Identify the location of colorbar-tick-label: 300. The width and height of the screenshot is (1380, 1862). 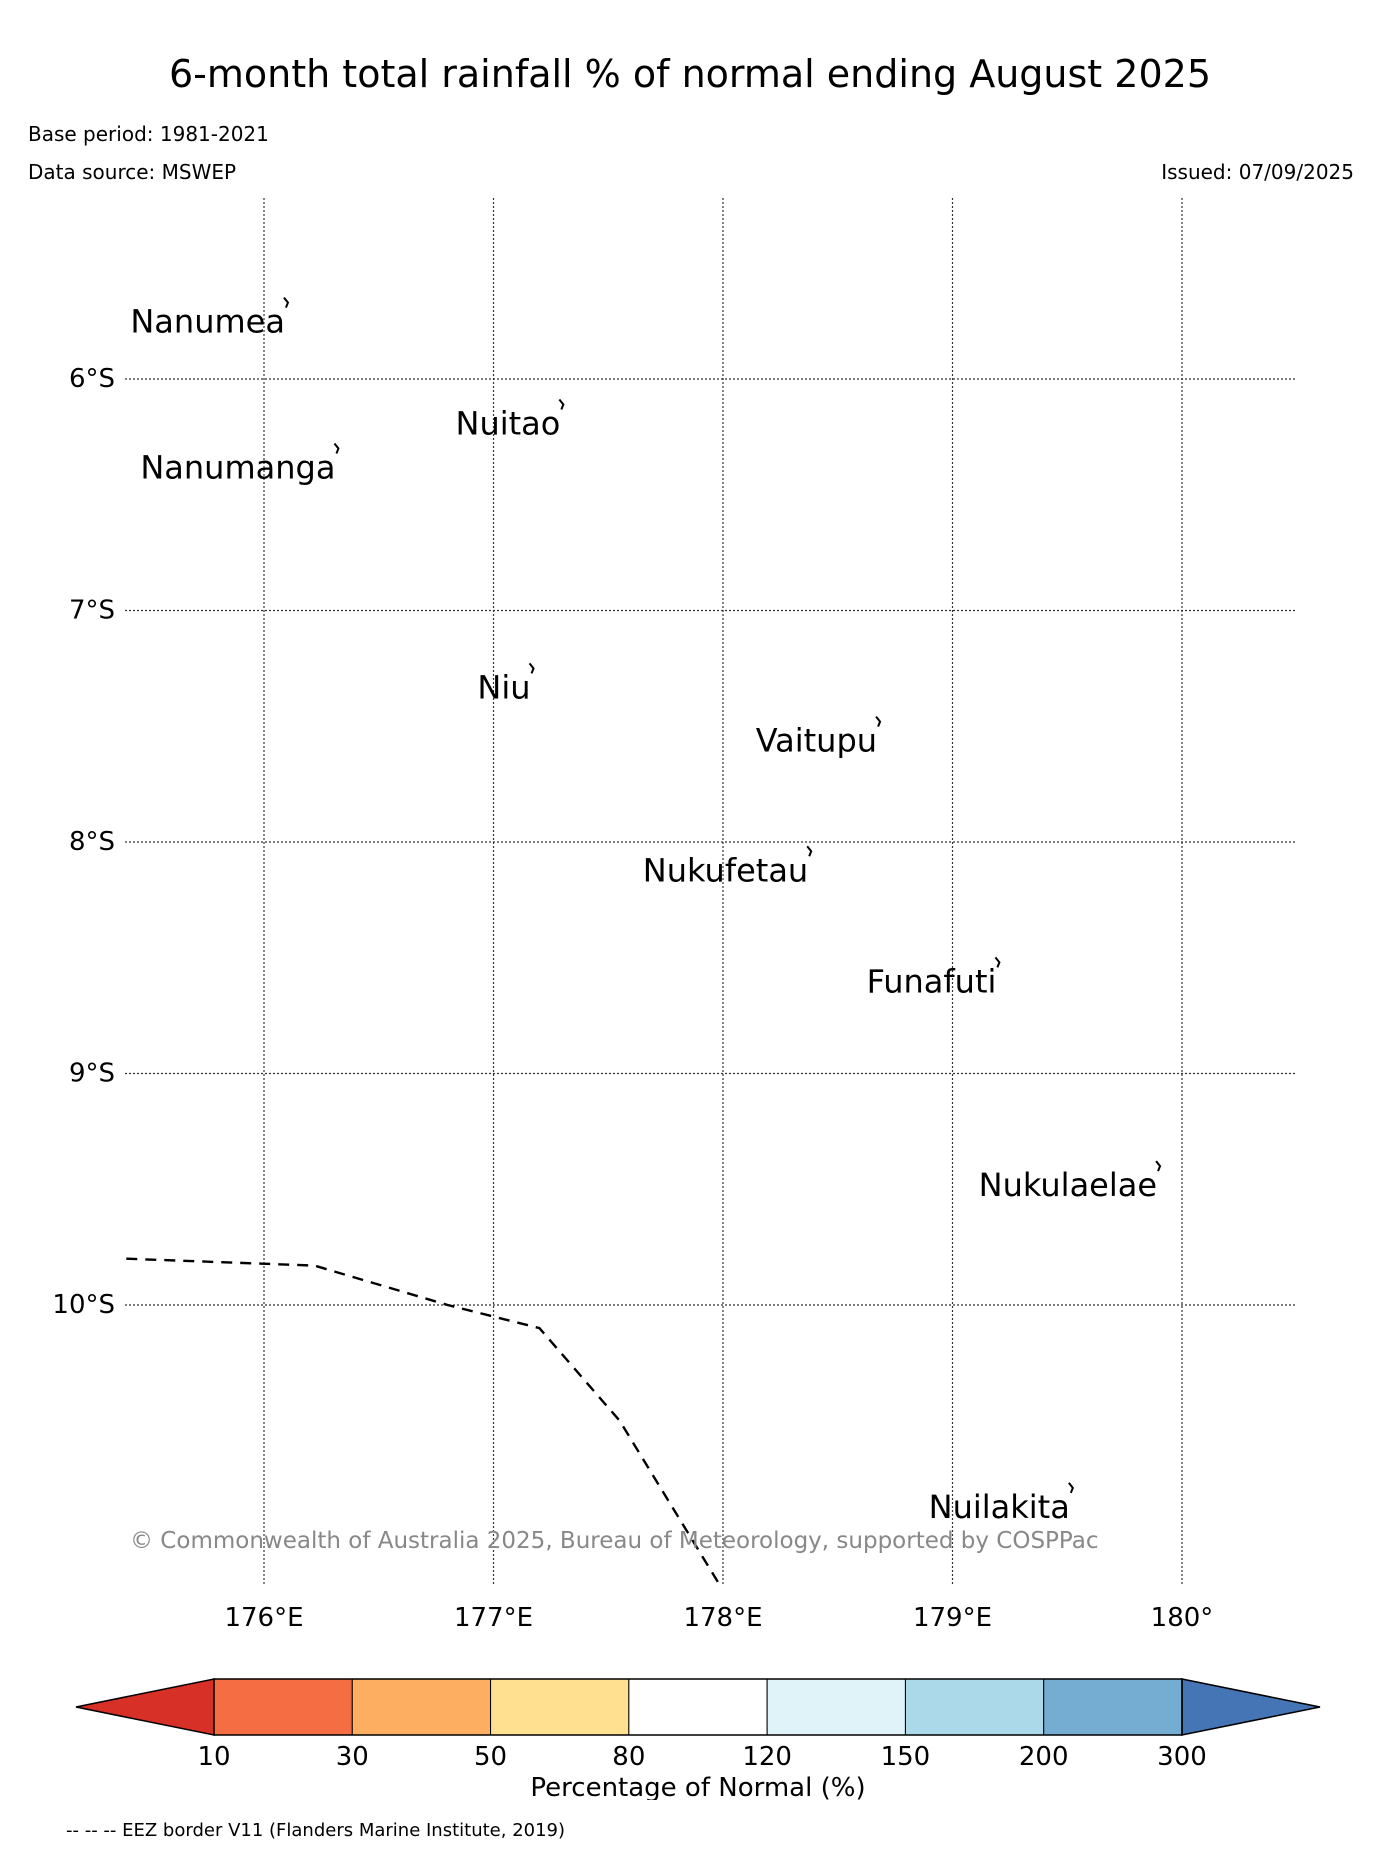
(1182, 1757).